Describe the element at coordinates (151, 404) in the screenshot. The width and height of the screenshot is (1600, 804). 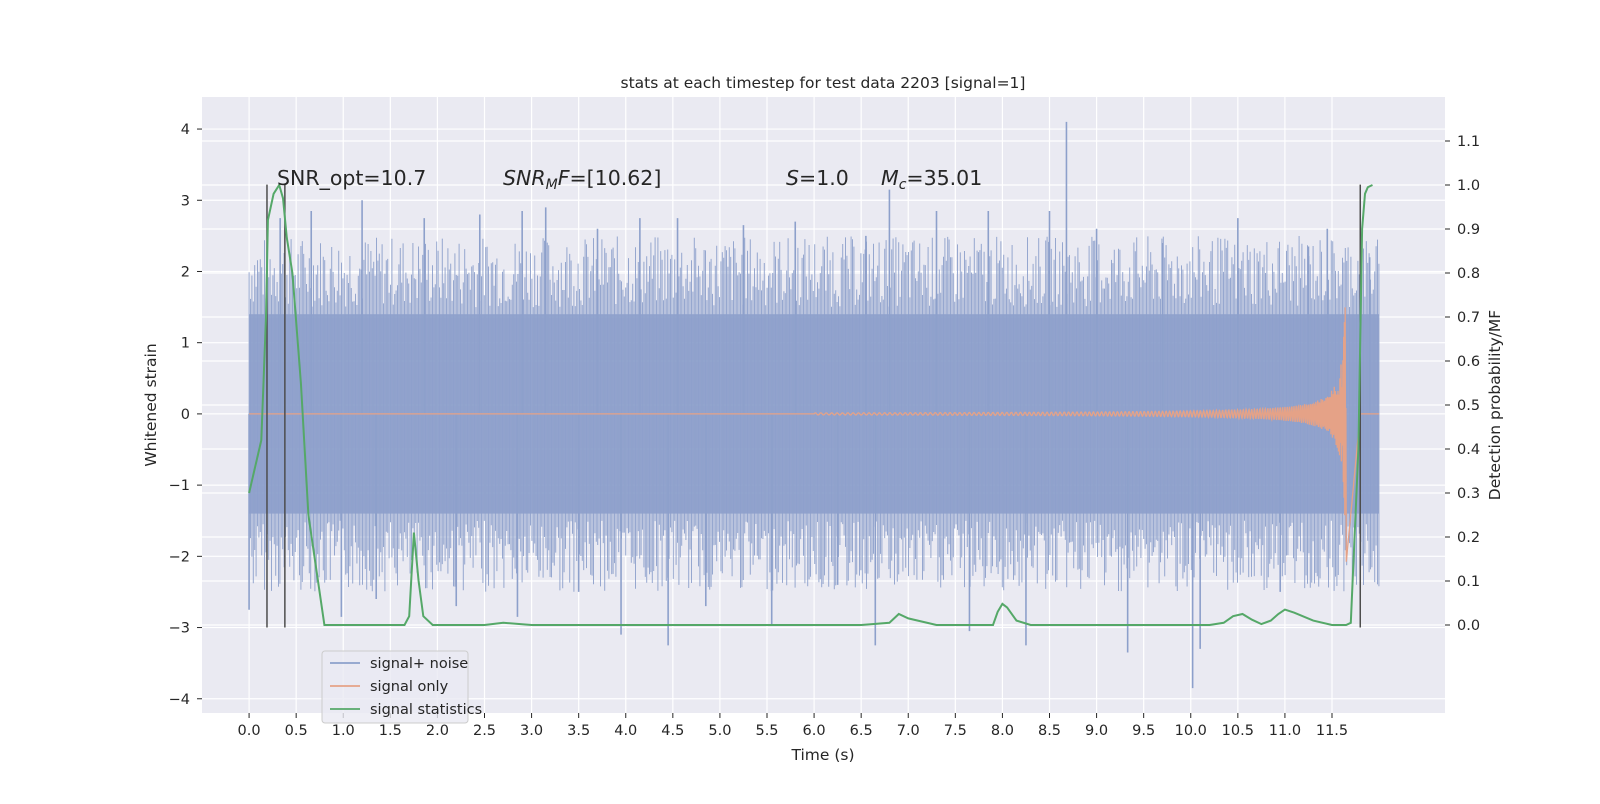
I see `y-axis-label: Whitened strain` at that location.